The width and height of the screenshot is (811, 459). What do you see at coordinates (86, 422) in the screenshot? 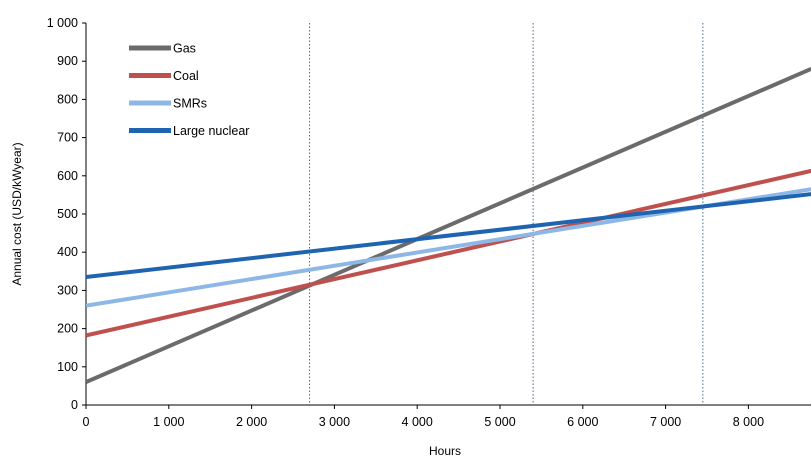
I see `x-tick-label: 0` at bounding box center [86, 422].